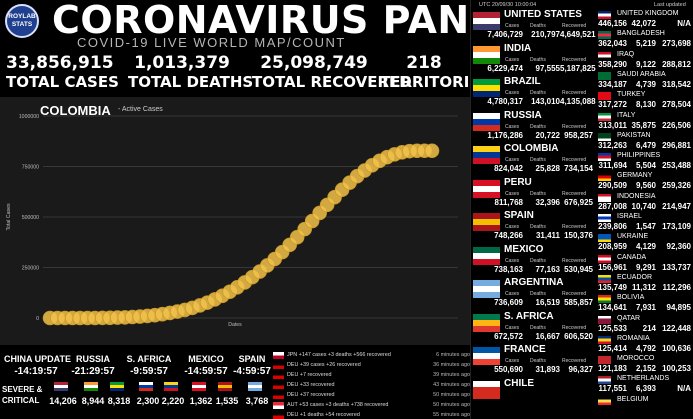 This screenshot has height=419, width=693. What do you see at coordinates (643, 206) in the screenshot?
I see `deaths-value: 10,740` at bounding box center [643, 206].